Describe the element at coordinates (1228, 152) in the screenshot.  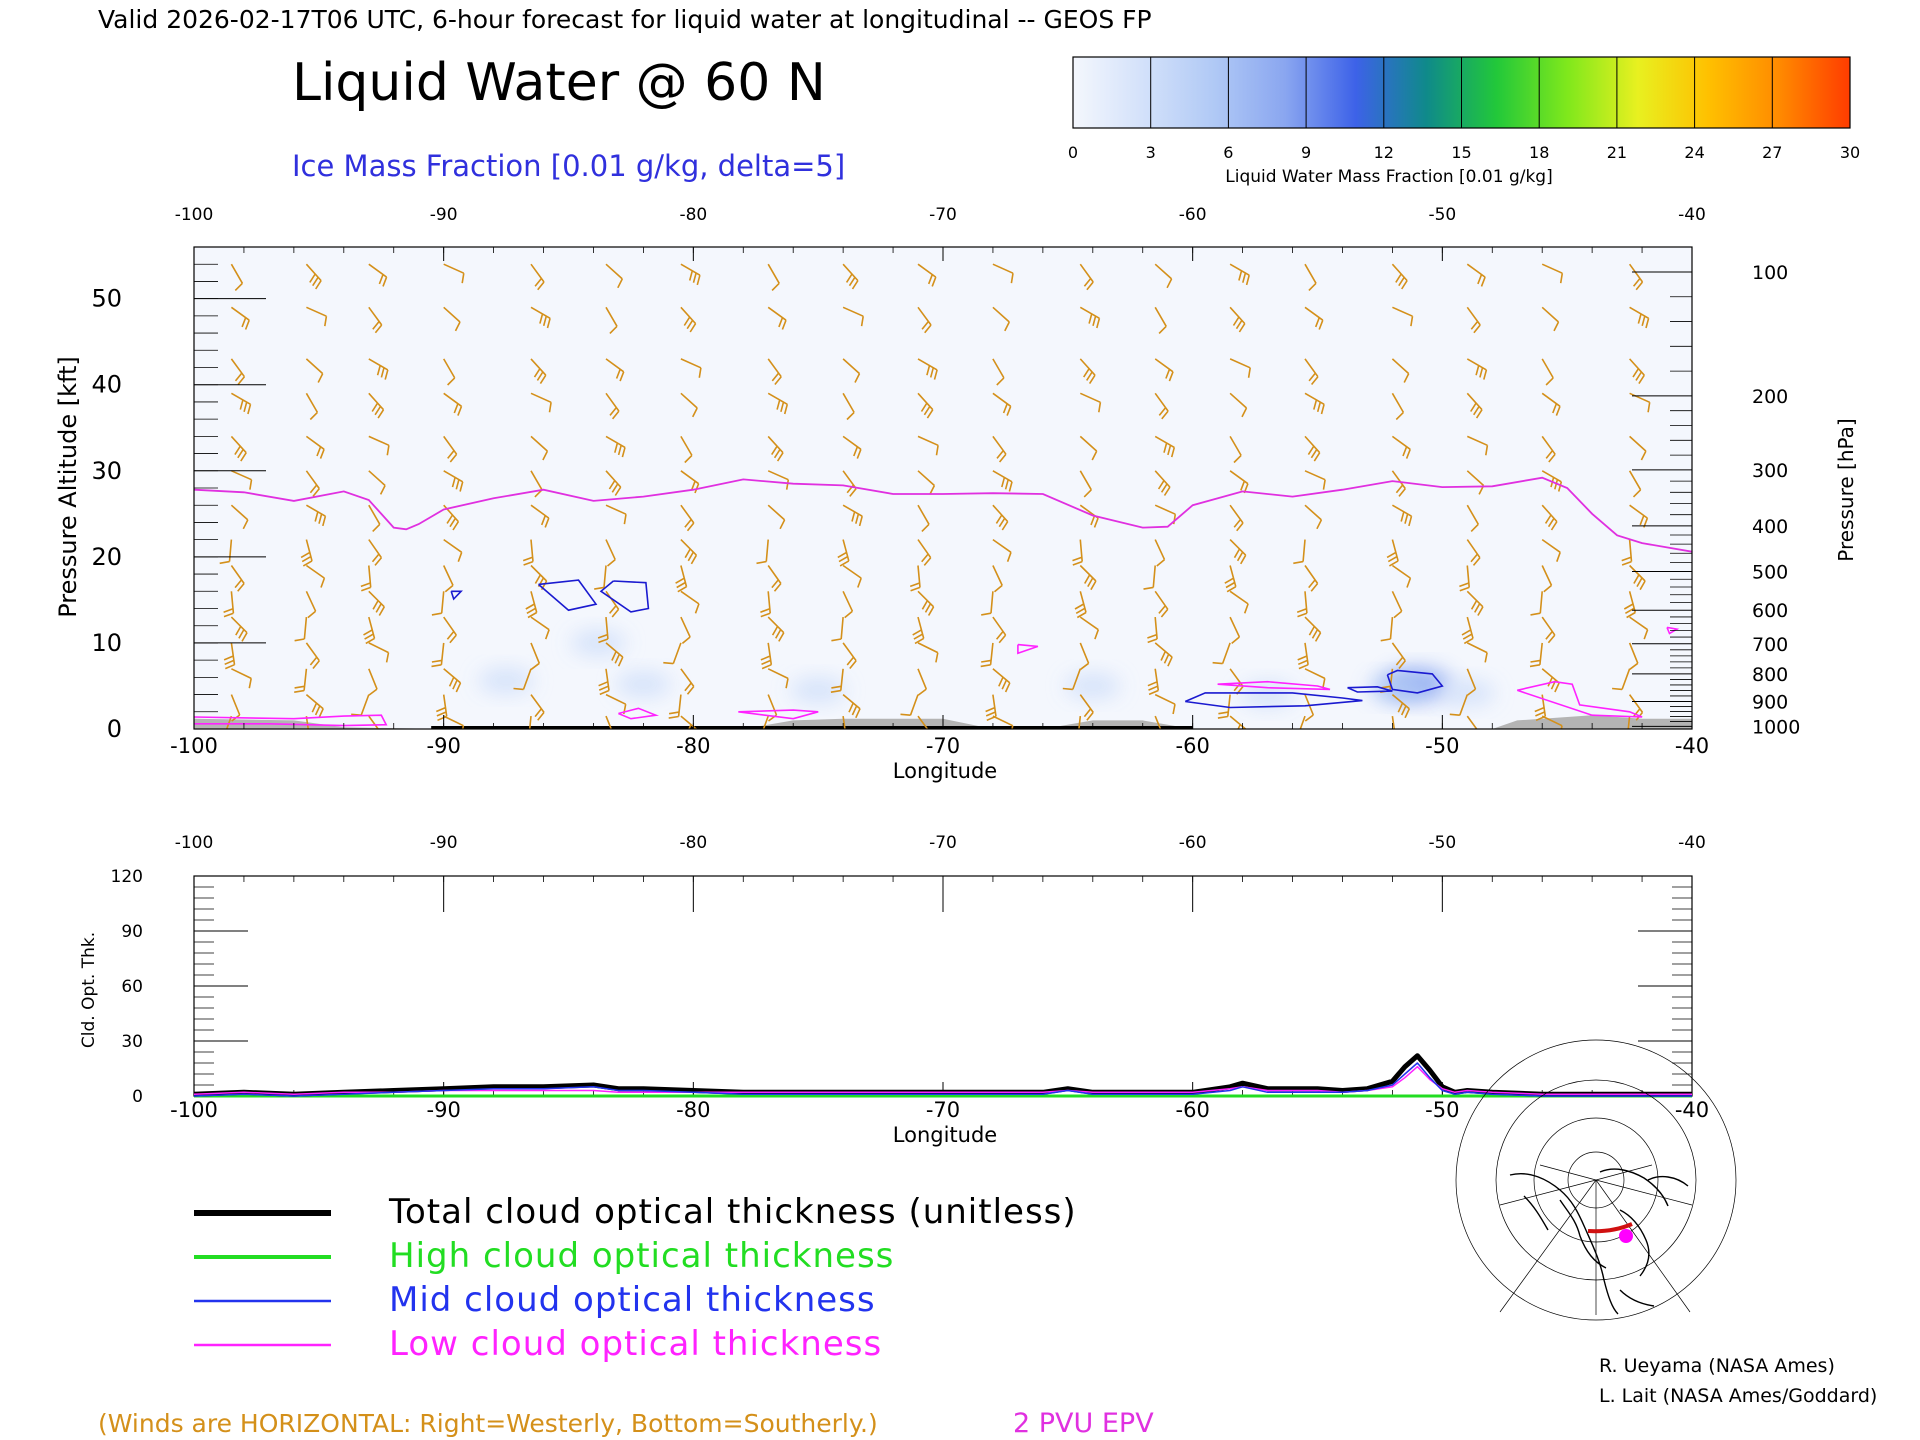
I see `colorbar-tick-label: 6` at that location.